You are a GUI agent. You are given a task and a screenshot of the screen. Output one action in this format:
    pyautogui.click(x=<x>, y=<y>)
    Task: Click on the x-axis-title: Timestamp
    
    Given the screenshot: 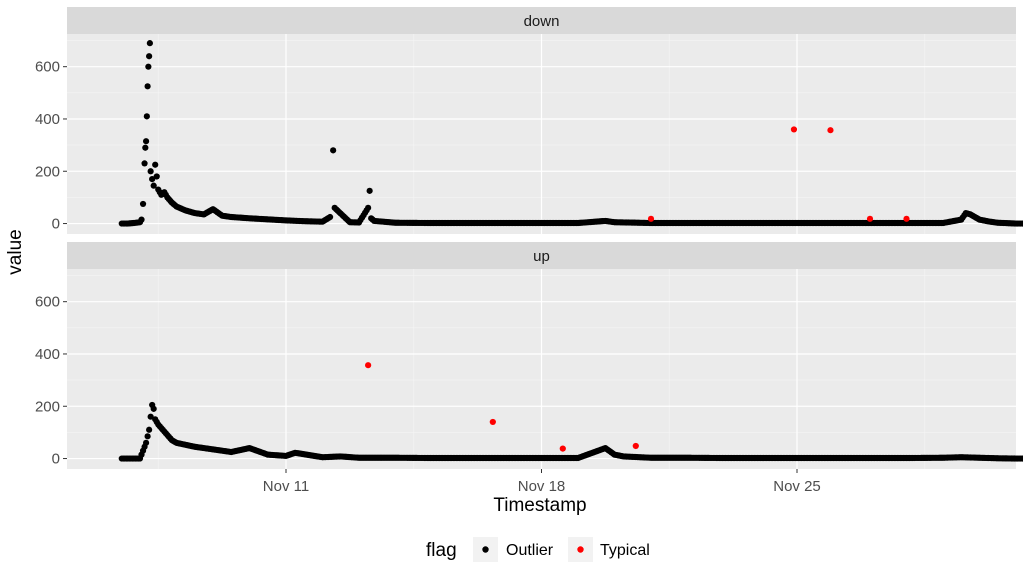 What is the action you would take?
    pyautogui.click(x=539, y=505)
    